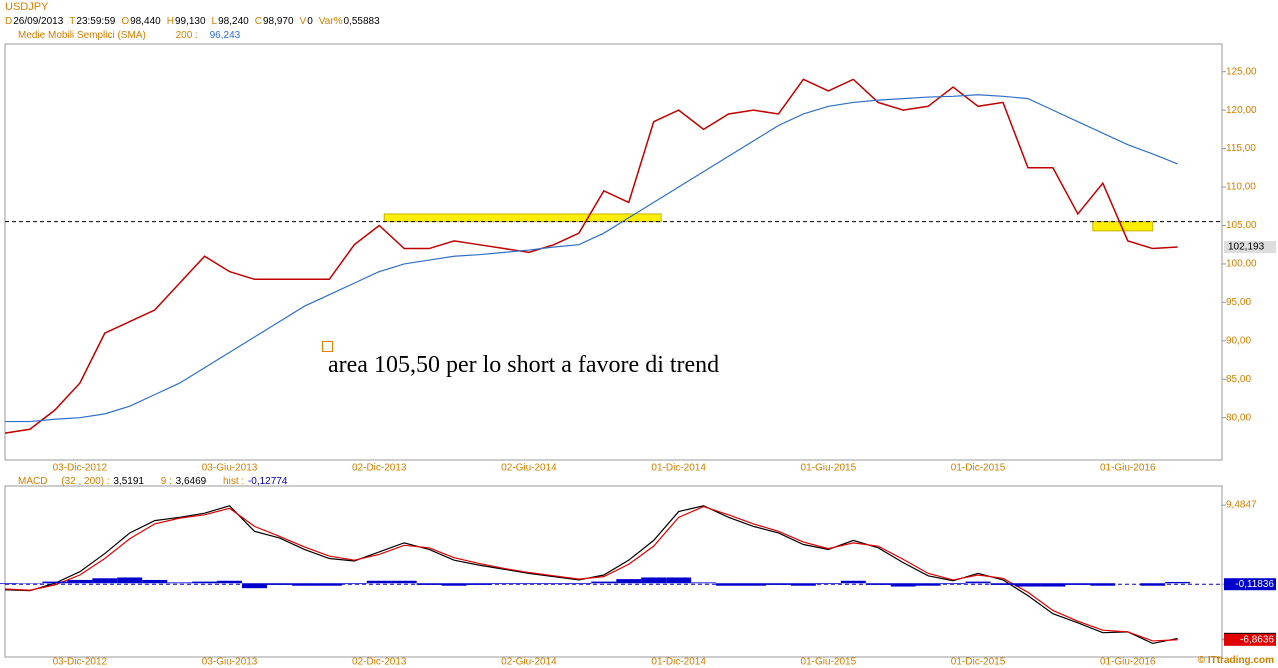 This screenshot has height=668, width=1278. Describe the element at coordinates (1241, 264) in the screenshot. I see `y-tick-label: 100,00` at that location.